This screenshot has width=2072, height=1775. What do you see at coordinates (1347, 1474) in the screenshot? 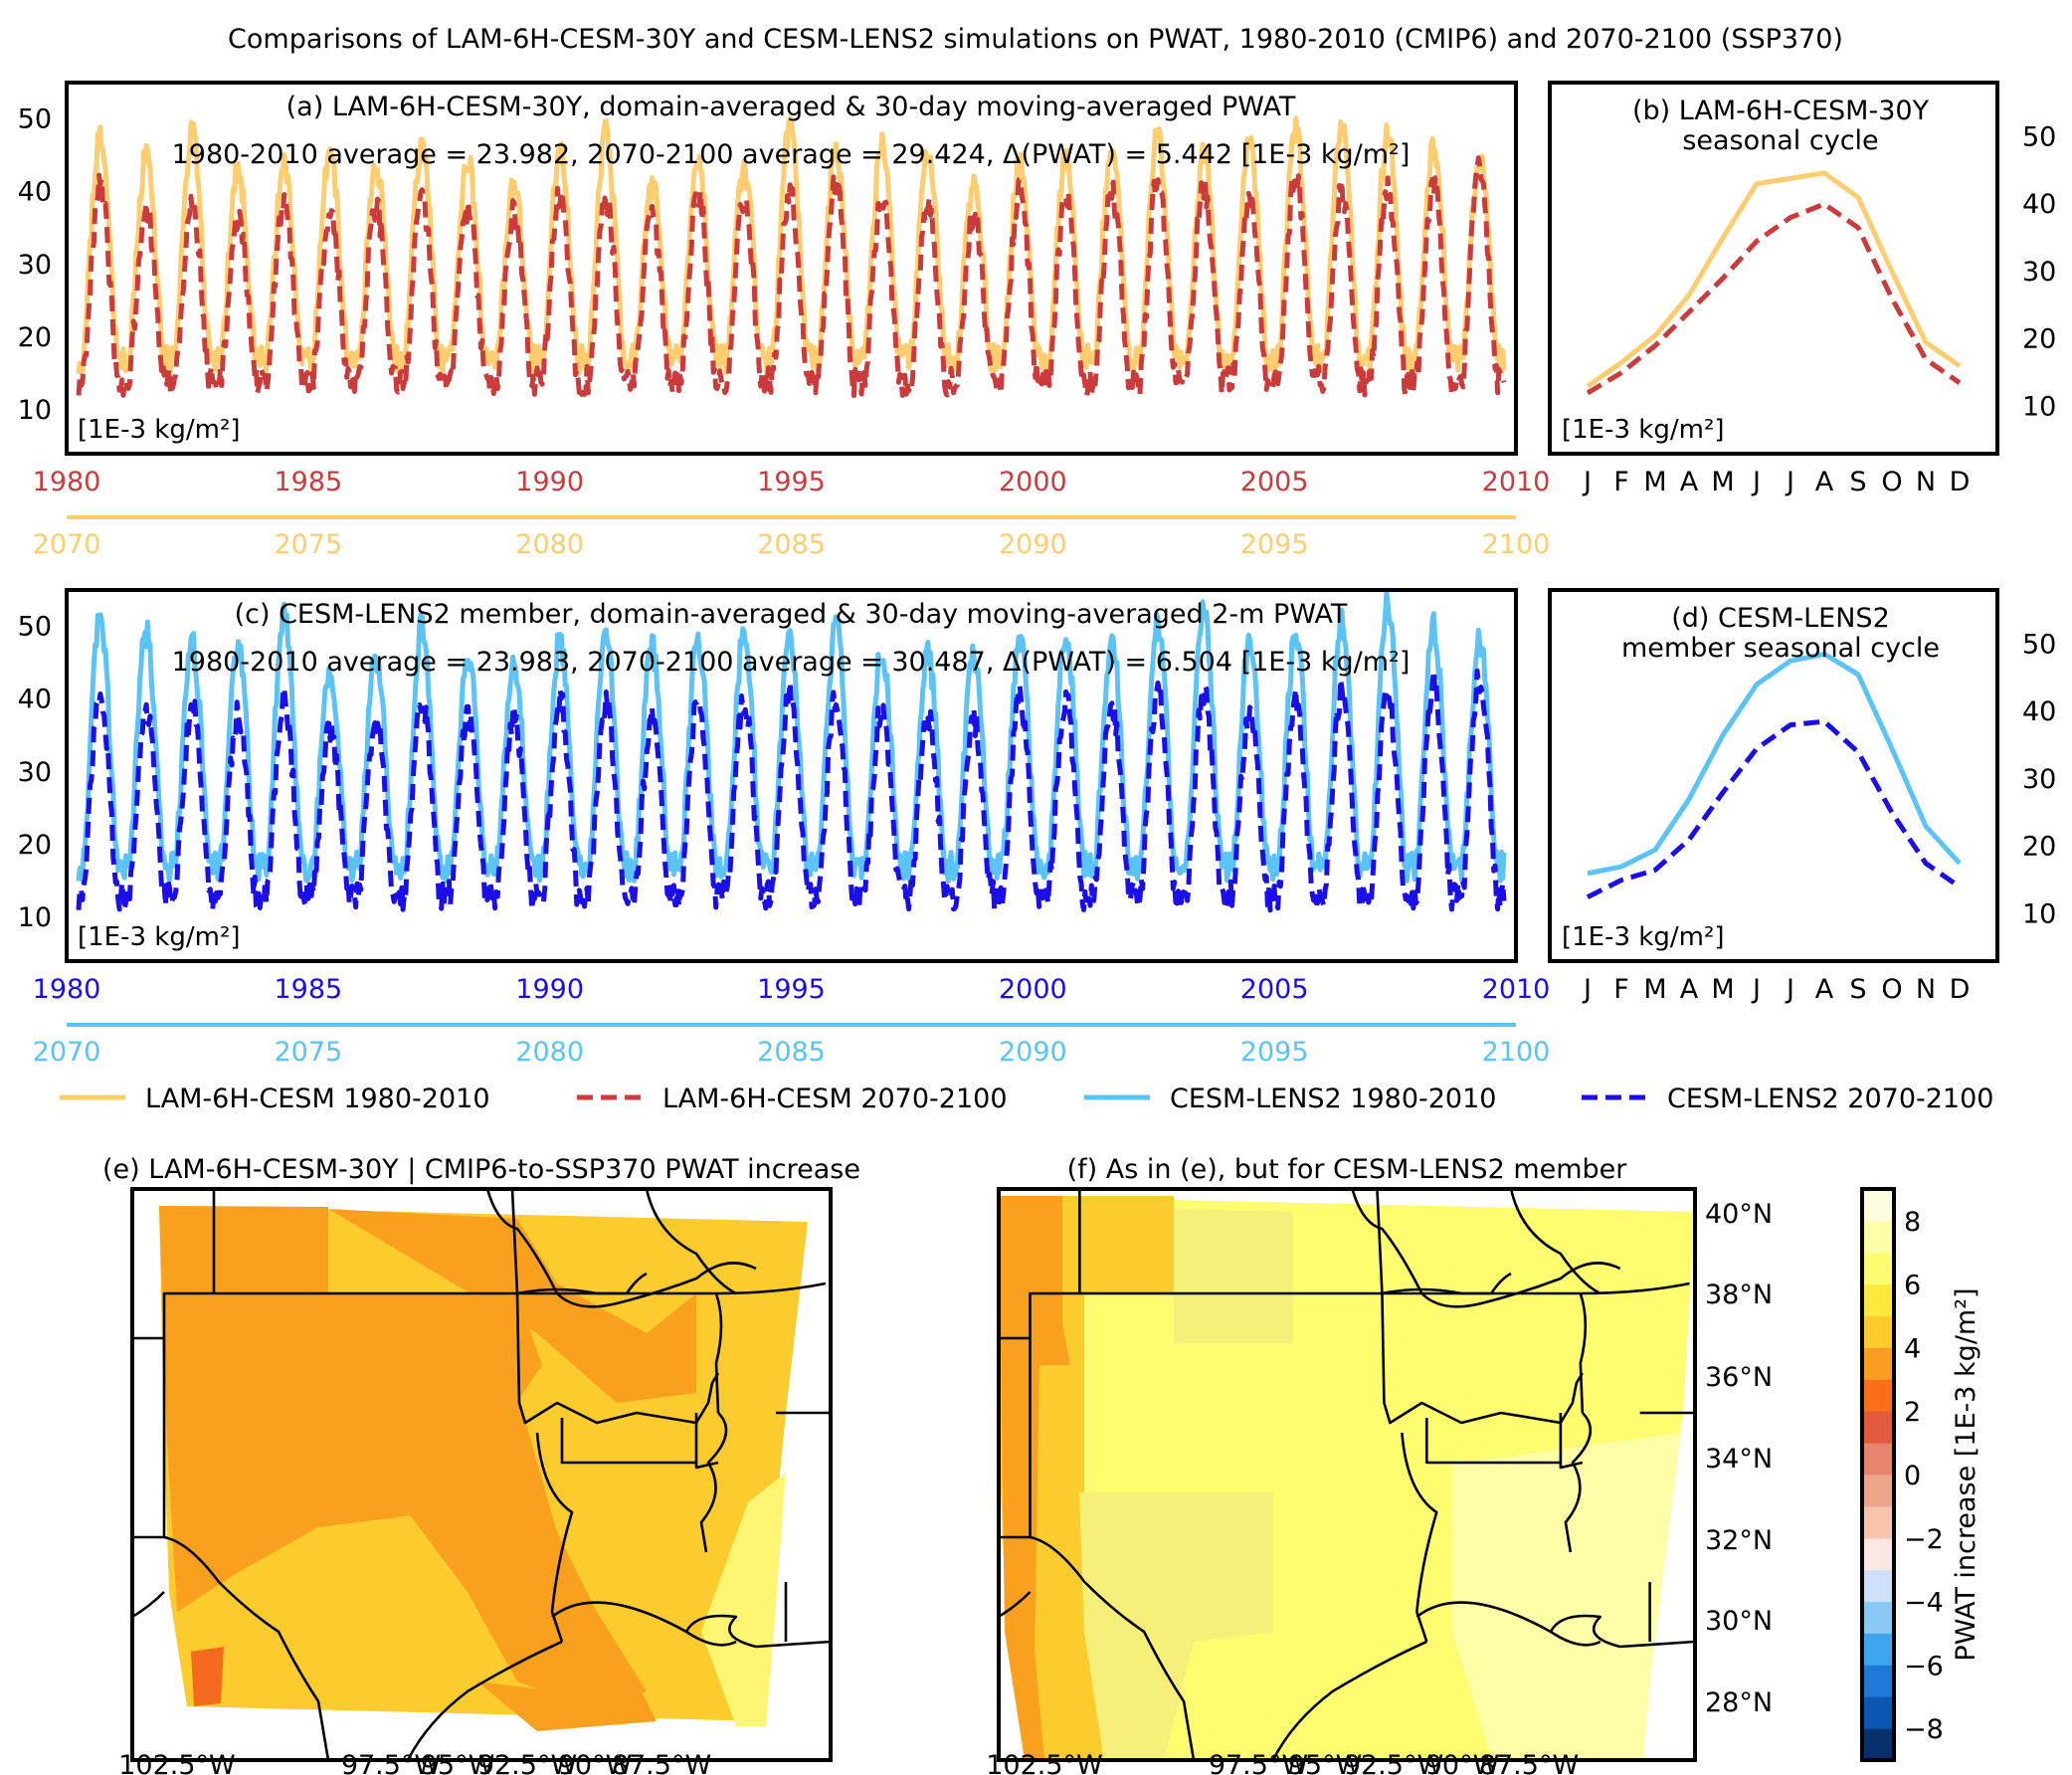
I see `panel-f-frame` at bounding box center [1347, 1474].